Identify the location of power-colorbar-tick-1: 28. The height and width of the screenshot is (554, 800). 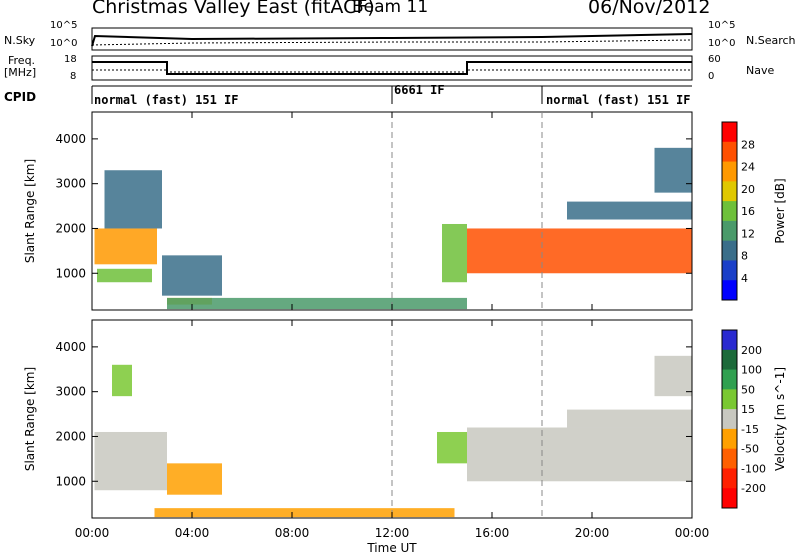
(748, 144).